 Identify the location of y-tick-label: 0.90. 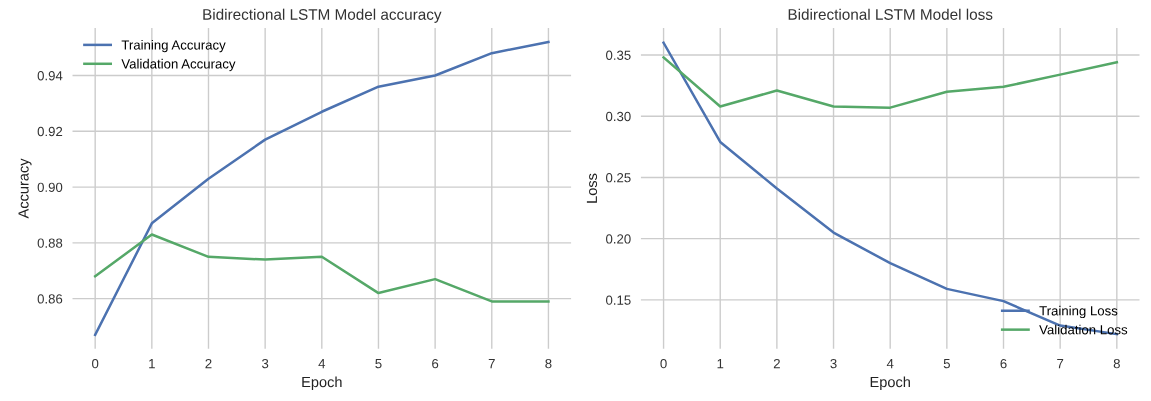
(50, 187).